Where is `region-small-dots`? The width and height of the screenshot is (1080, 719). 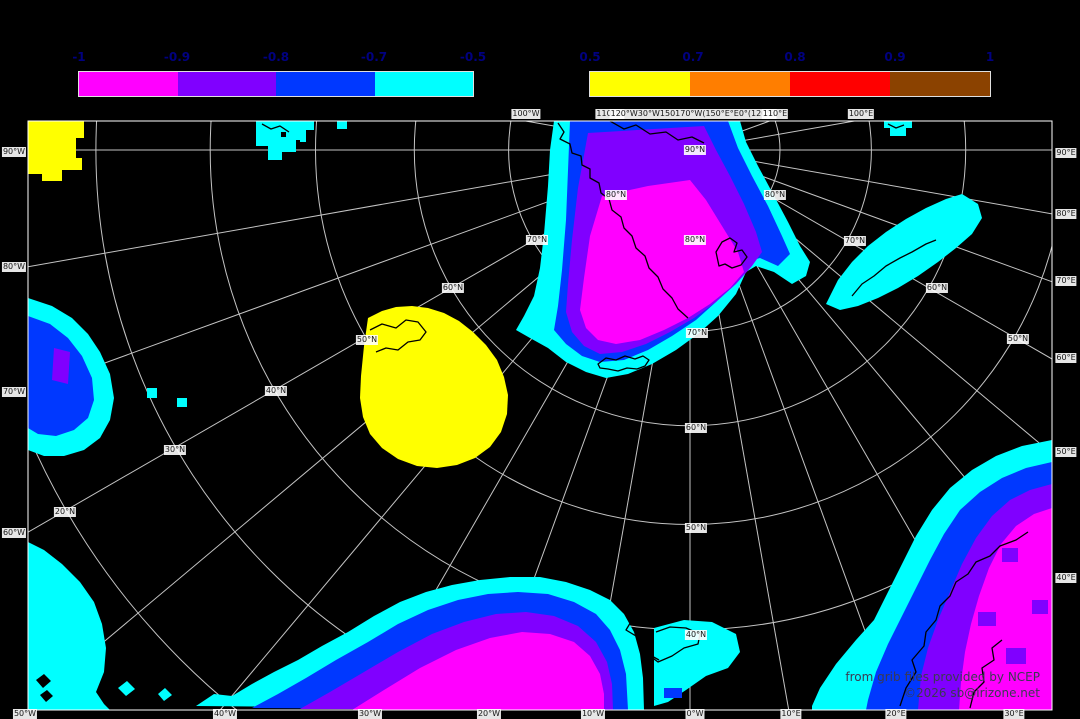
region-small-dots is located at coordinates (167, 397).